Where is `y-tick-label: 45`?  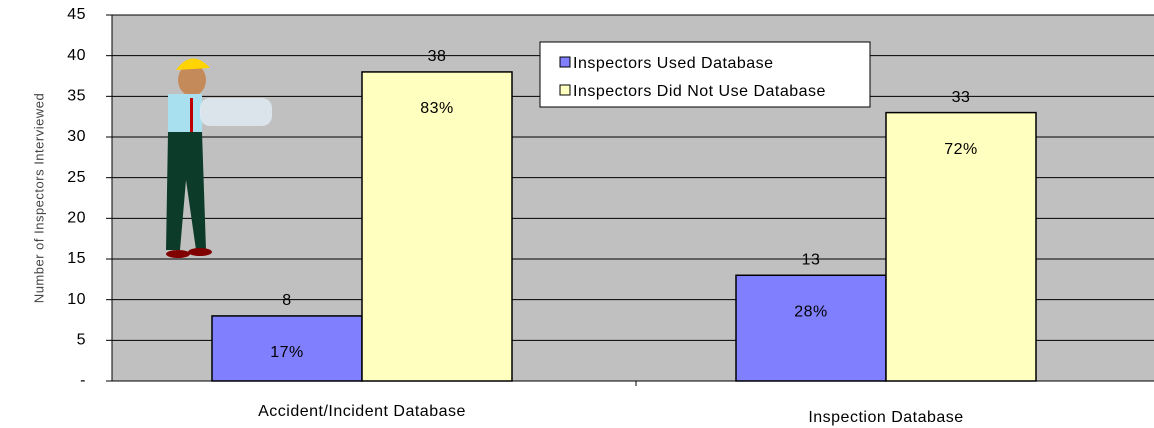
y-tick-label: 45 is located at coordinates (76, 14).